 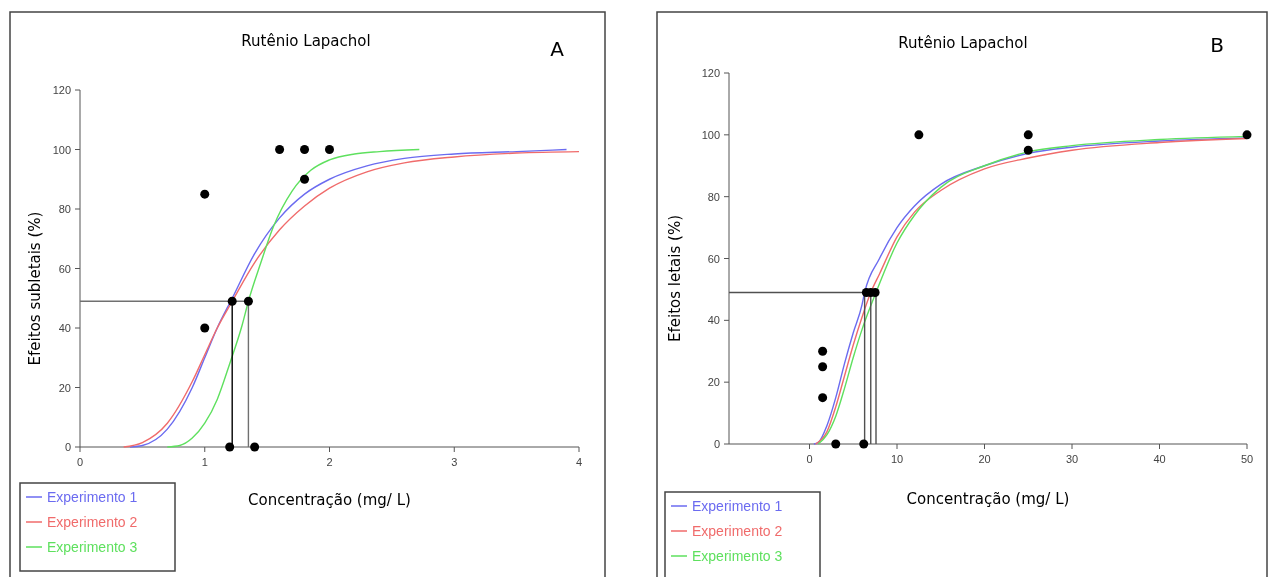 What do you see at coordinates (35, 288) in the screenshot?
I see `y-axis-title: Efeitos subletais (%)` at bounding box center [35, 288].